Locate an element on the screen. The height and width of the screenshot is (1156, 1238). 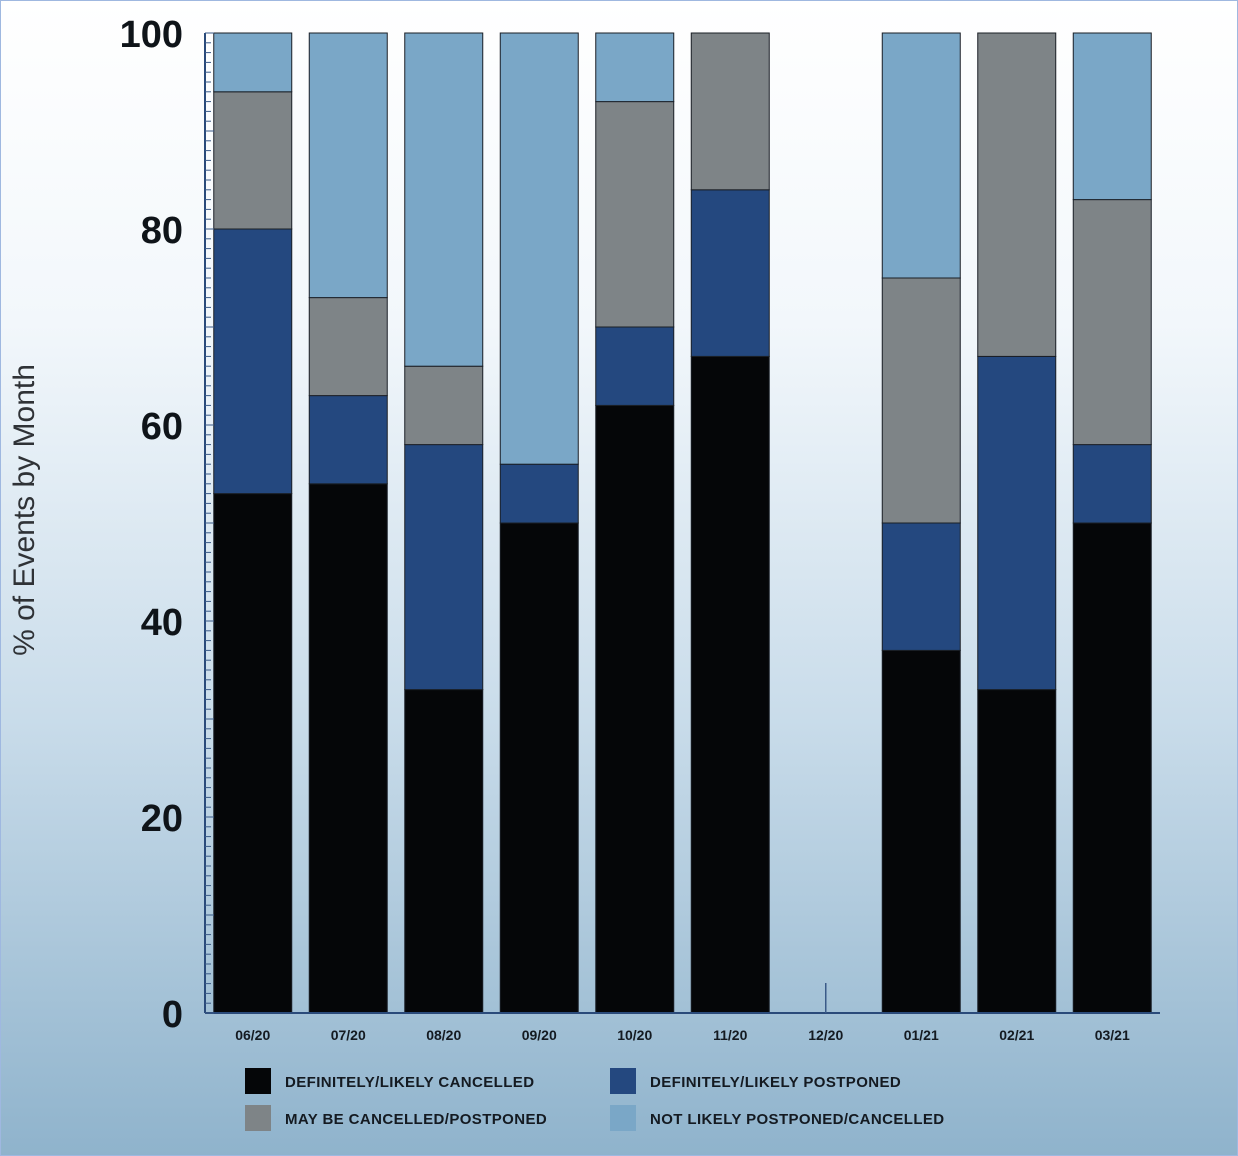
x-tick-label: 07/20 is located at coordinates (348, 1035).